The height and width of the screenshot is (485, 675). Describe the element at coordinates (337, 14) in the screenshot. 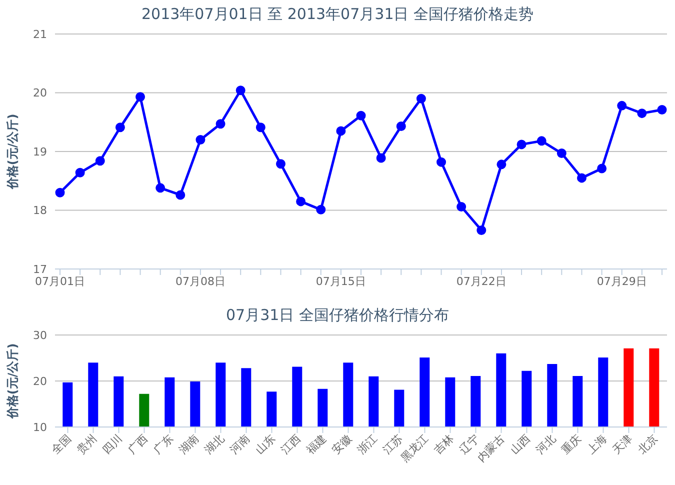

I see `chart-title: 2013年07月01日 至 2013年07月31日 全国仔猪价格走势` at that location.